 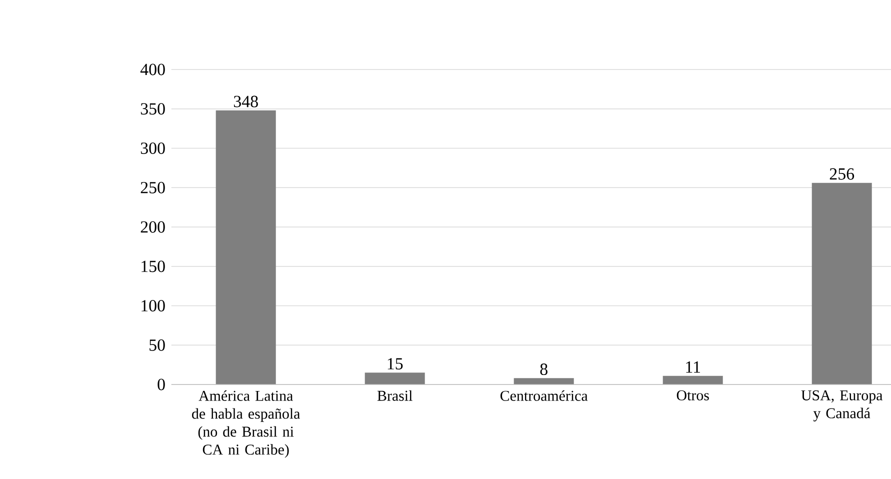 I want to click on y-tick-label: 0, so click(x=161, y=384).